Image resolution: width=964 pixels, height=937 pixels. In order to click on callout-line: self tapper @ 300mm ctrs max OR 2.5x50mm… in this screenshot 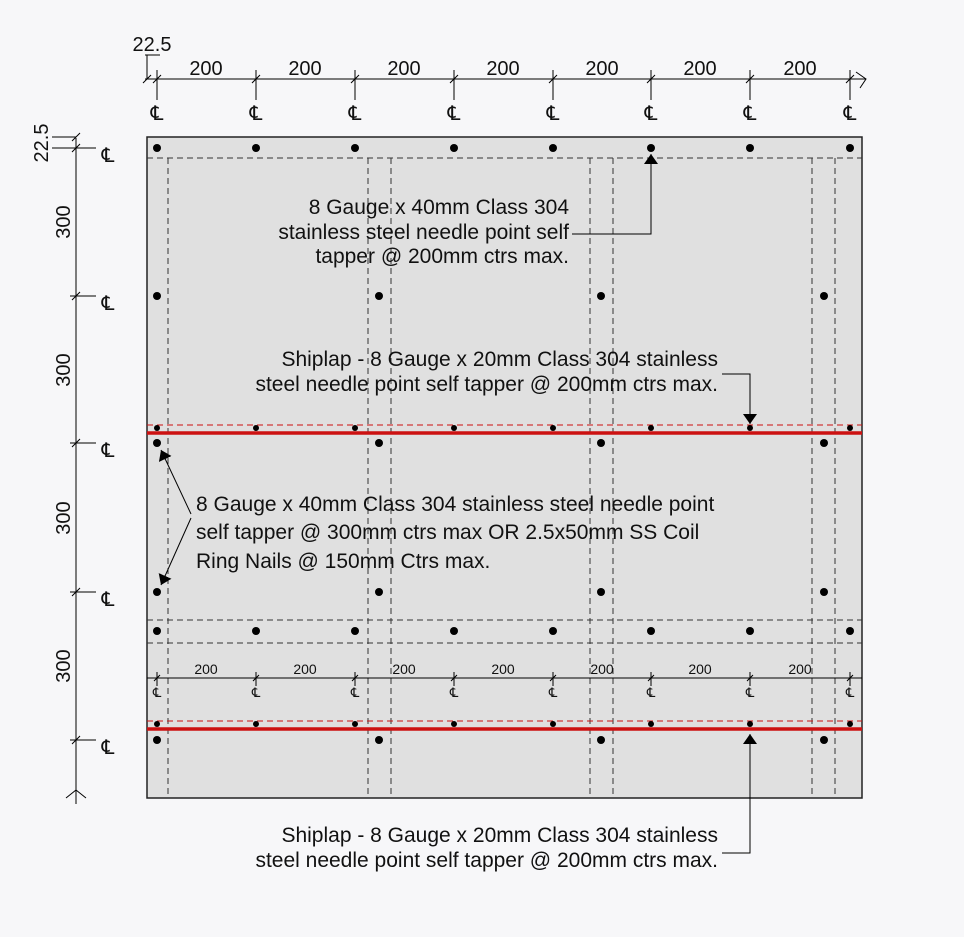, I will do `click(447, 532)`.